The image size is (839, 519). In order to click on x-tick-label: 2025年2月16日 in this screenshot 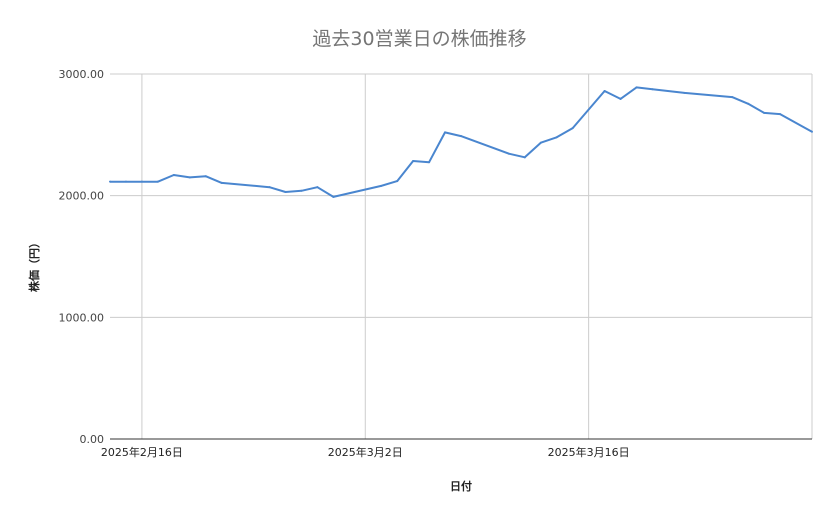, I will do `click(142, 452)`.